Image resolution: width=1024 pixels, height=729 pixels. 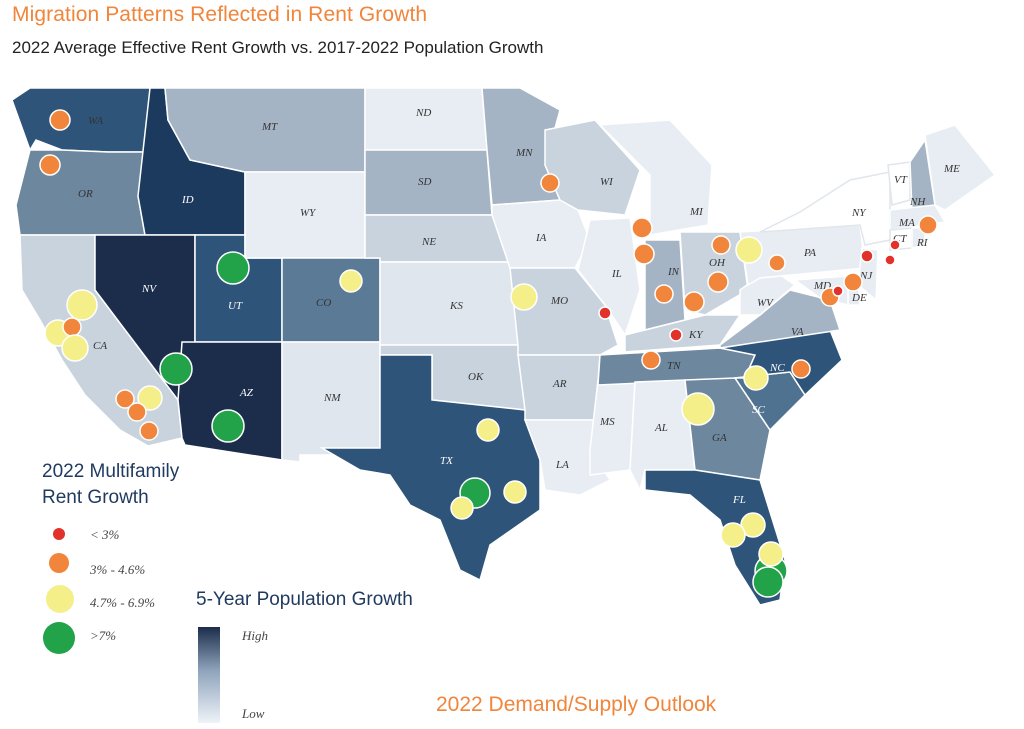 I want to click on label-WY: WY, so click(x=308, y=213).